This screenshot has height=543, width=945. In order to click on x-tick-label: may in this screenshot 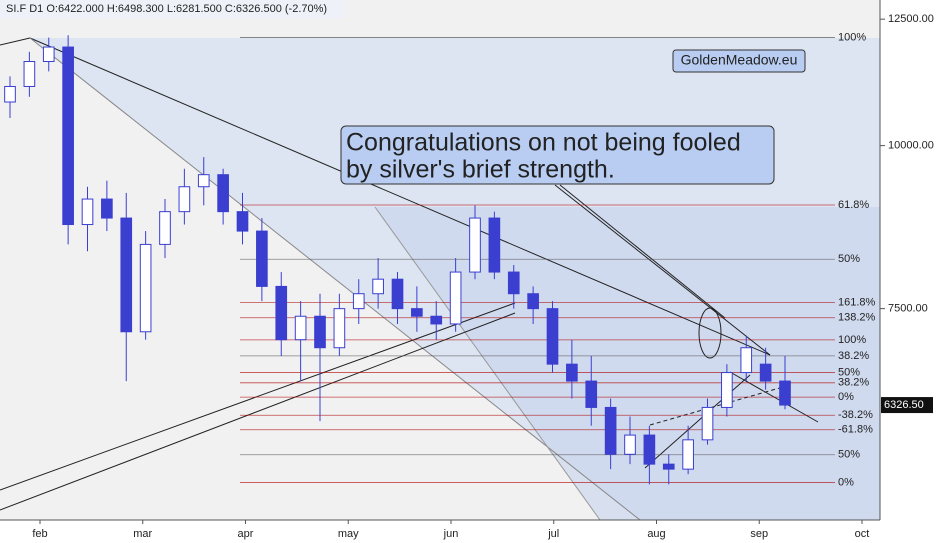, I will do `click(348, 534)`.